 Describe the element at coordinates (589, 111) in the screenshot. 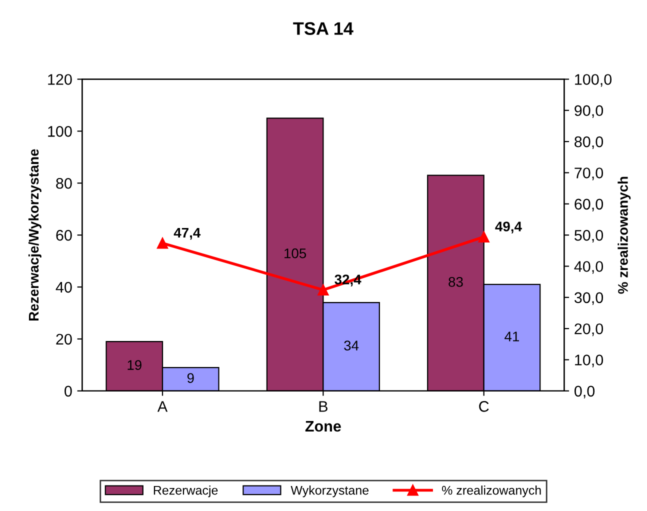

I see `y2-tick-label: 90,0` at that location.